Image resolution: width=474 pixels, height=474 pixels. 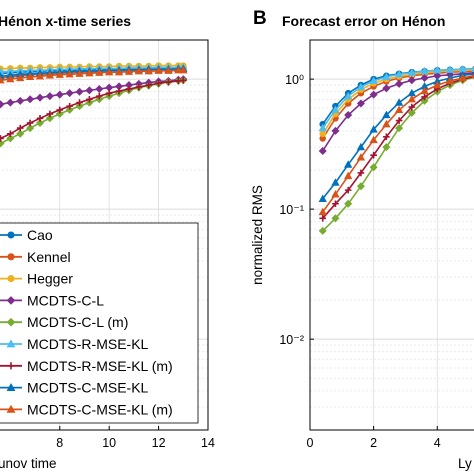 What do you see at coordinates (291, 210) in the screenshot?
I see `y-tick-label: 10⁻¹` at bounding box center [291, 210].